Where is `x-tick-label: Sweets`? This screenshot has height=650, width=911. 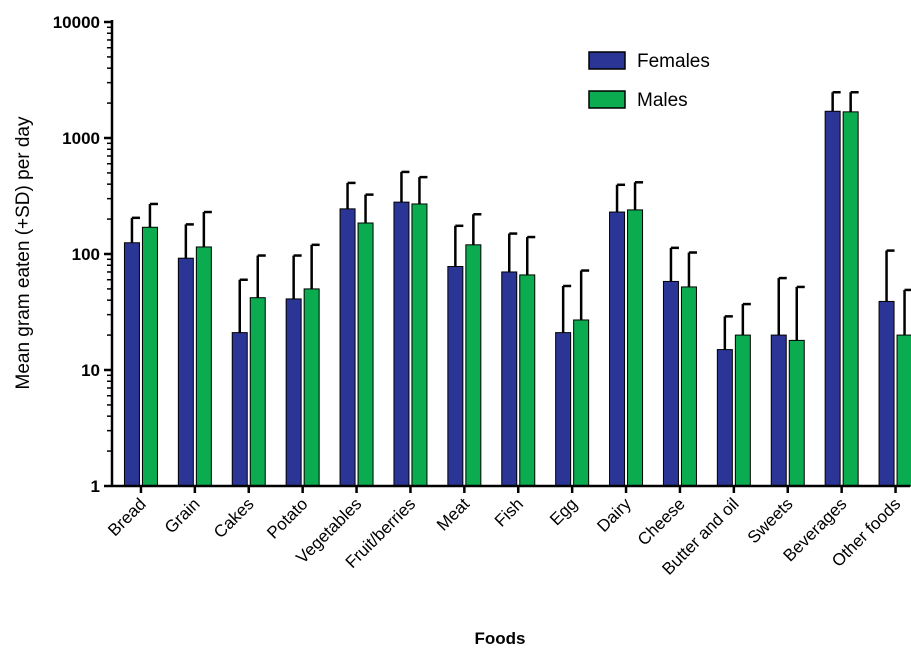
x-tick-label: Sweets is located at coordinates (770, 520).